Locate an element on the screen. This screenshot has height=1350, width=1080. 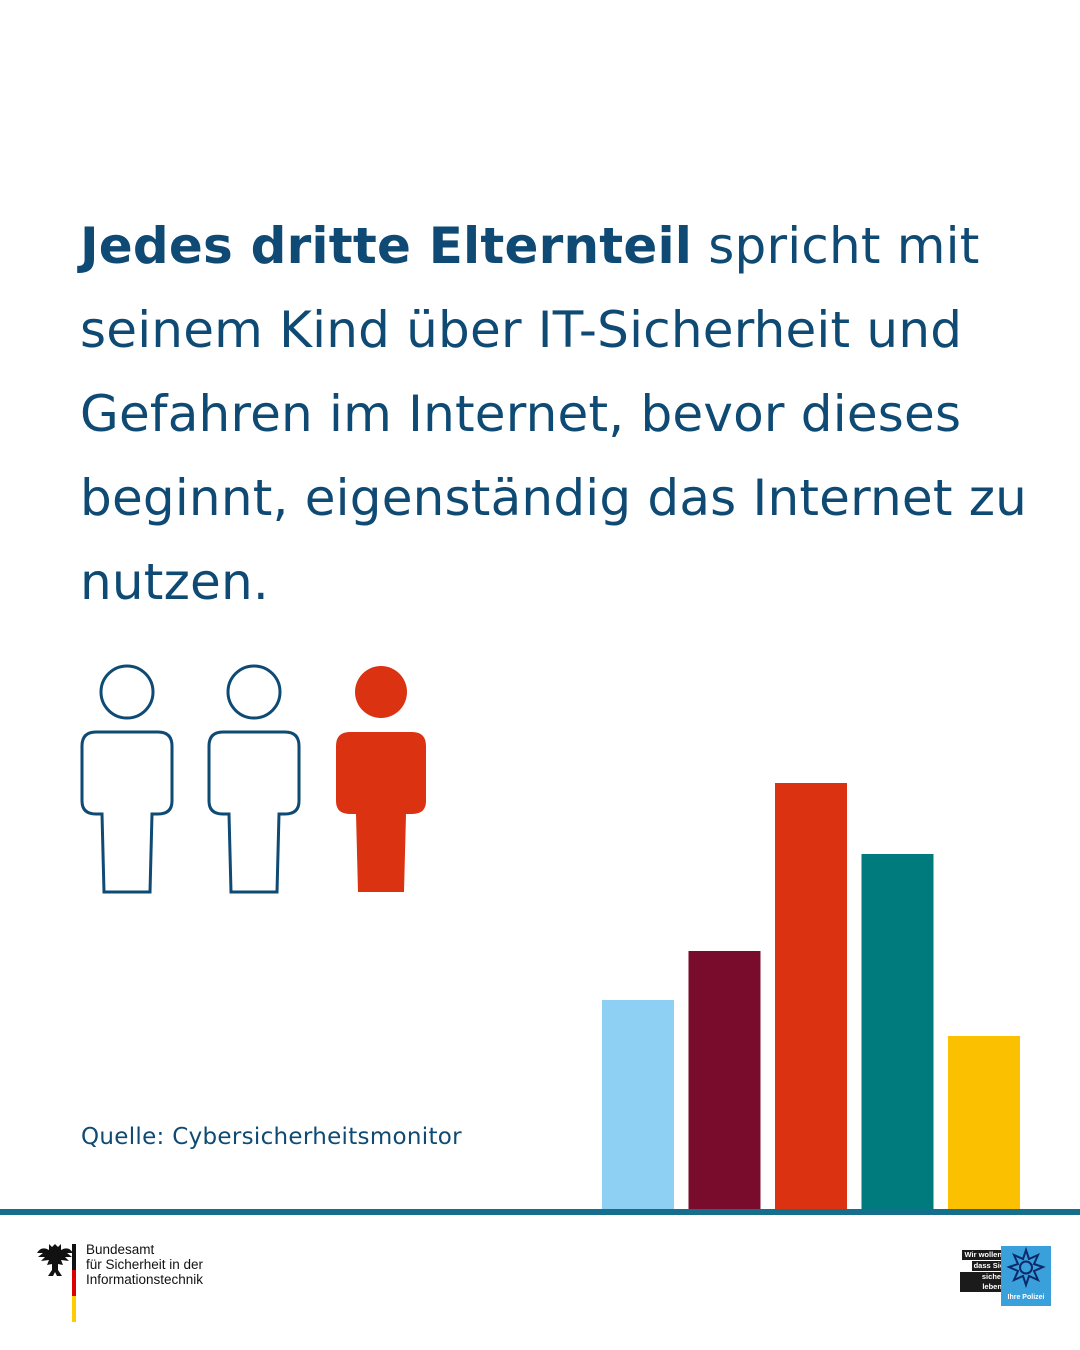
police-star-icon is located at coordinates (1026, 1267).